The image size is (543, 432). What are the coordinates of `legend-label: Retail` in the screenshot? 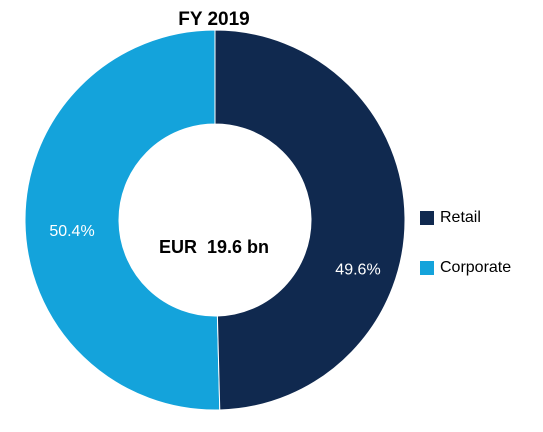 It's located at (460, 217).